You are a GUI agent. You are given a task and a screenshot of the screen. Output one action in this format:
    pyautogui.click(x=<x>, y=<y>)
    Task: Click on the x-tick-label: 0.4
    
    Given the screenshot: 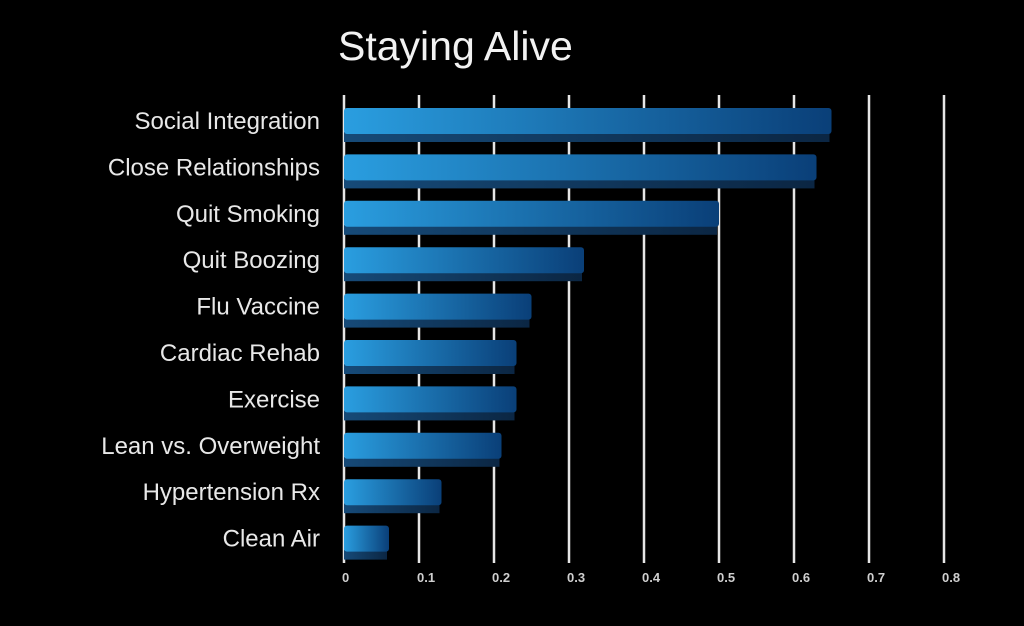 What is the action you would take?
    pyautogui.click(x=651, y=577)
    